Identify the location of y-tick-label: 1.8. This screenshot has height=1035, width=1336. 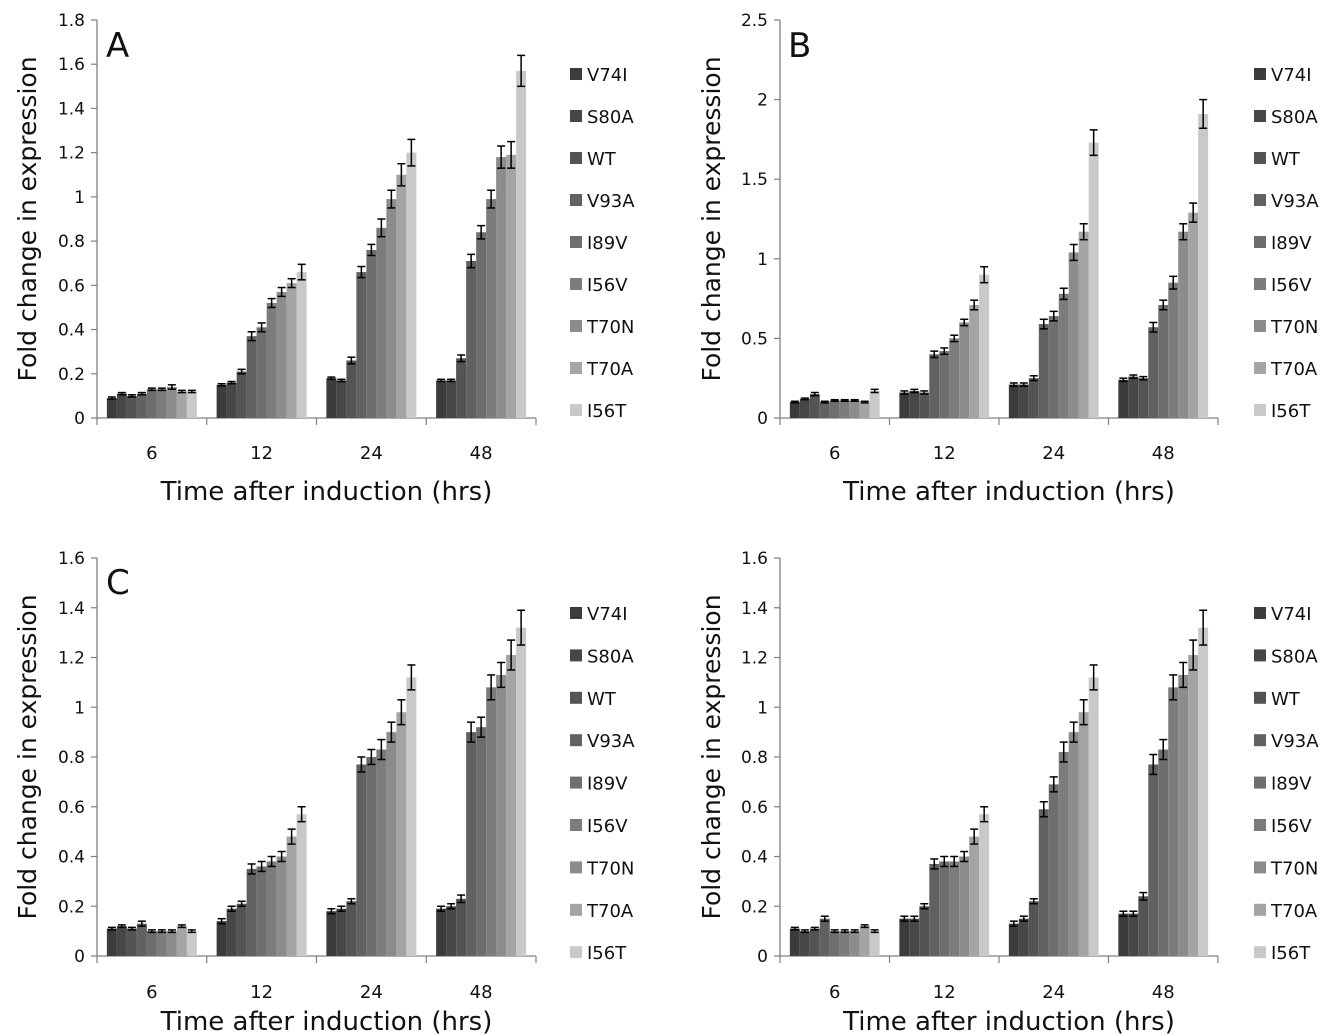
(71, 21).